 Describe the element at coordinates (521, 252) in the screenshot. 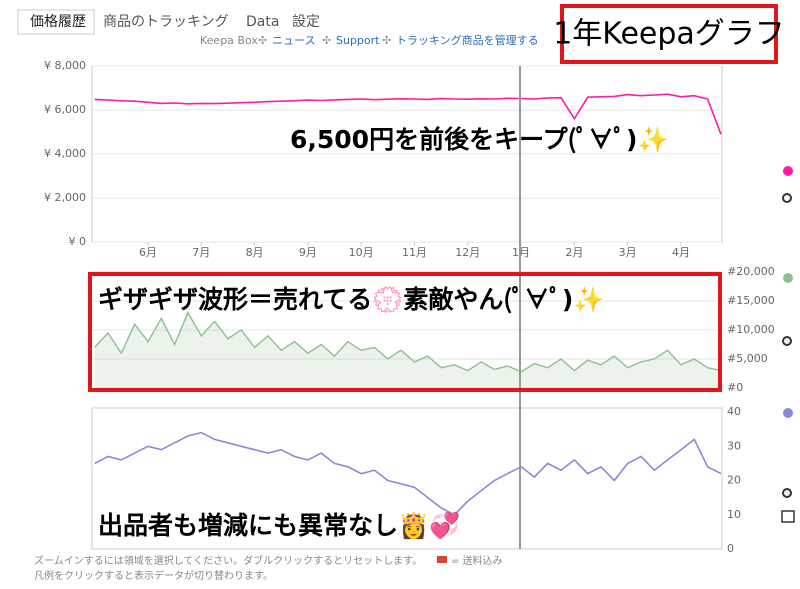

I see `x-tick-label: 1月` at that location.